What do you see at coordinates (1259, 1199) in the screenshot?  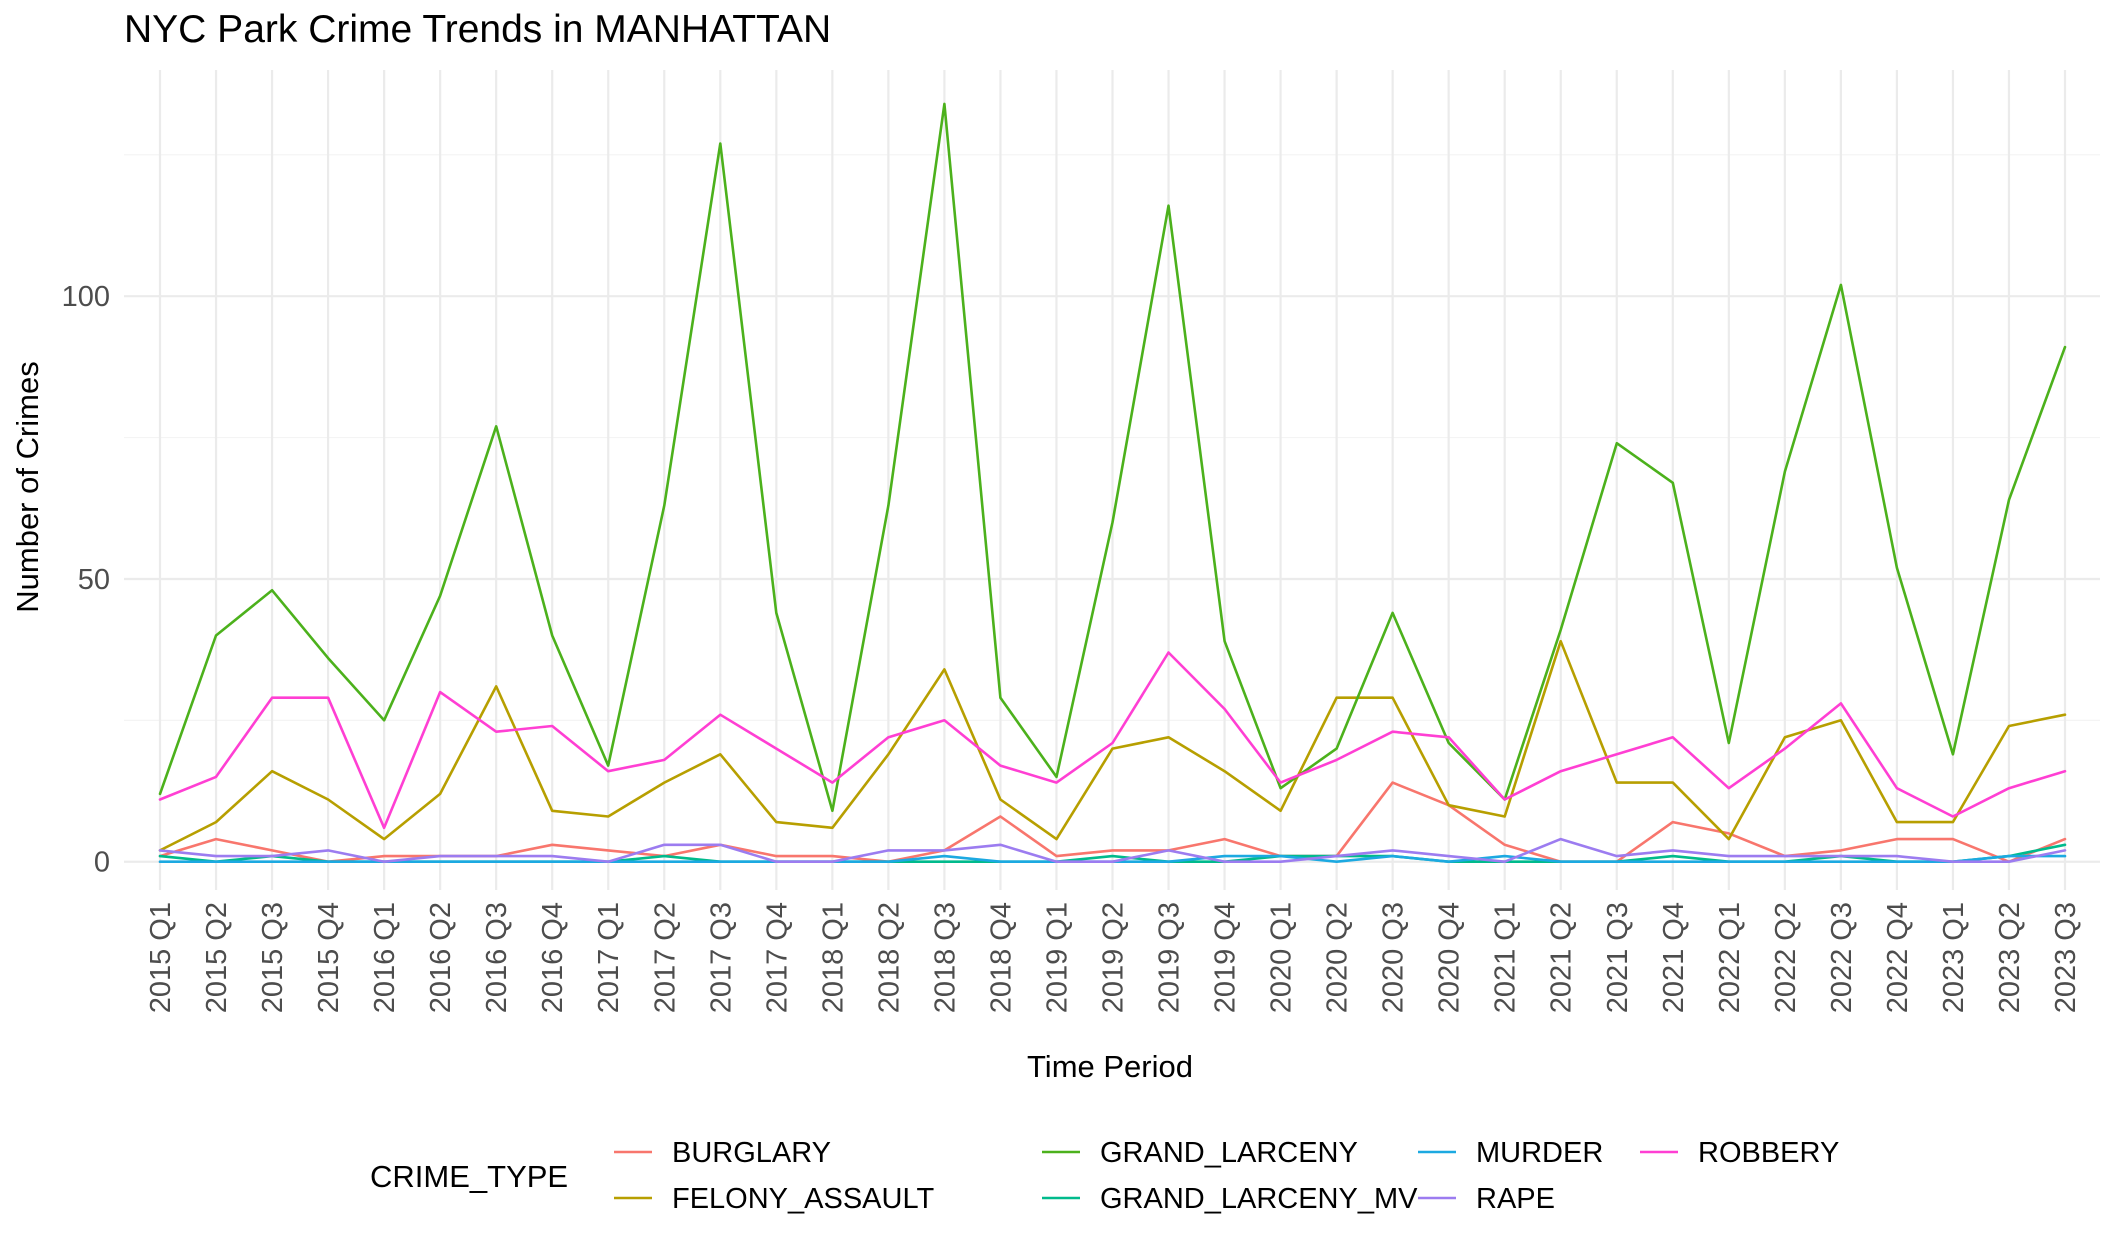 I see `legend-label: GRAND_LARCENY_MV` at bounding box center [1259, 1199].